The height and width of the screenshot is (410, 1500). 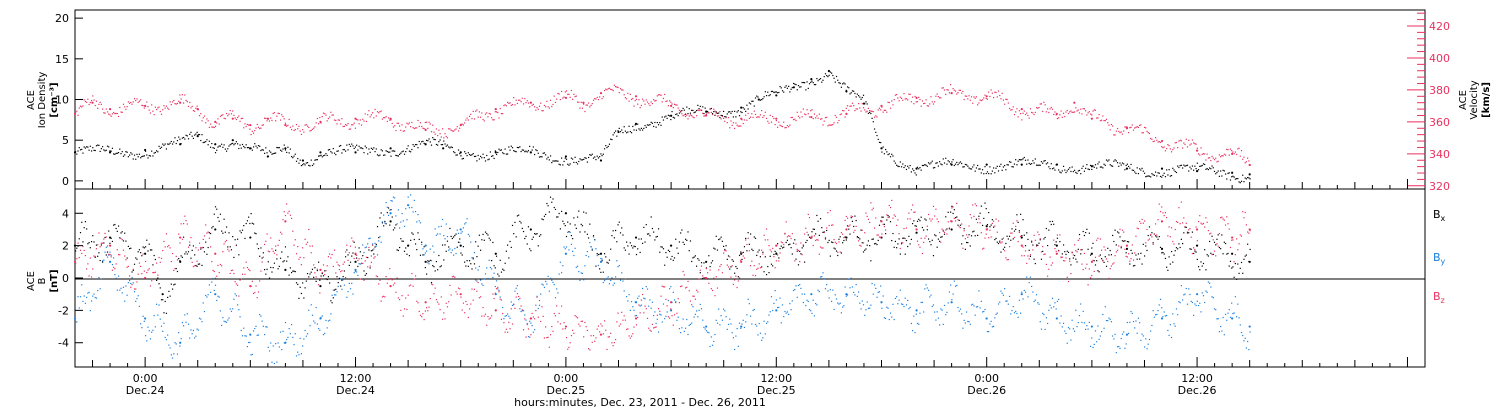 What do you see at coordinates (65, 140) in the screenshot?
I see `panel1-ytick-label: 5` at bounding box center [65, 140].